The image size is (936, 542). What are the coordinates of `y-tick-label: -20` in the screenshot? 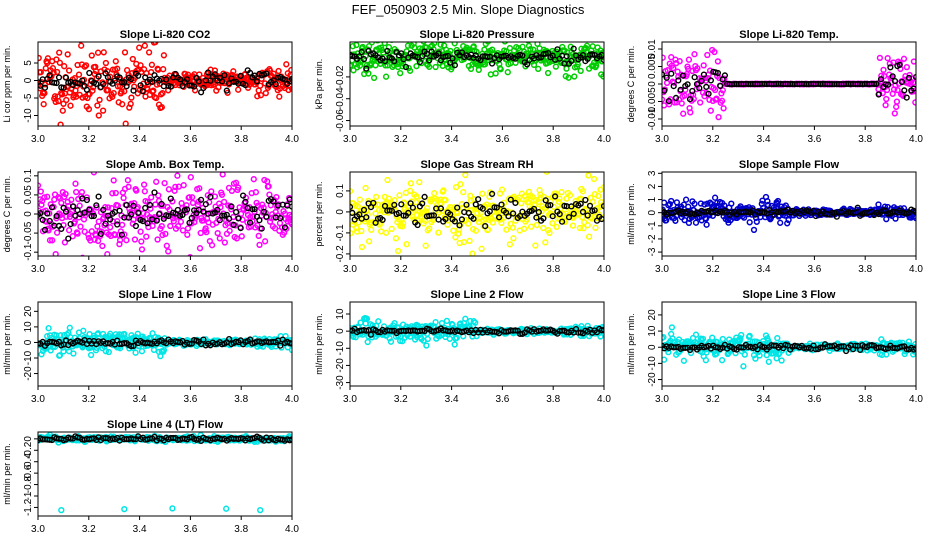 It's located at (28, 373).